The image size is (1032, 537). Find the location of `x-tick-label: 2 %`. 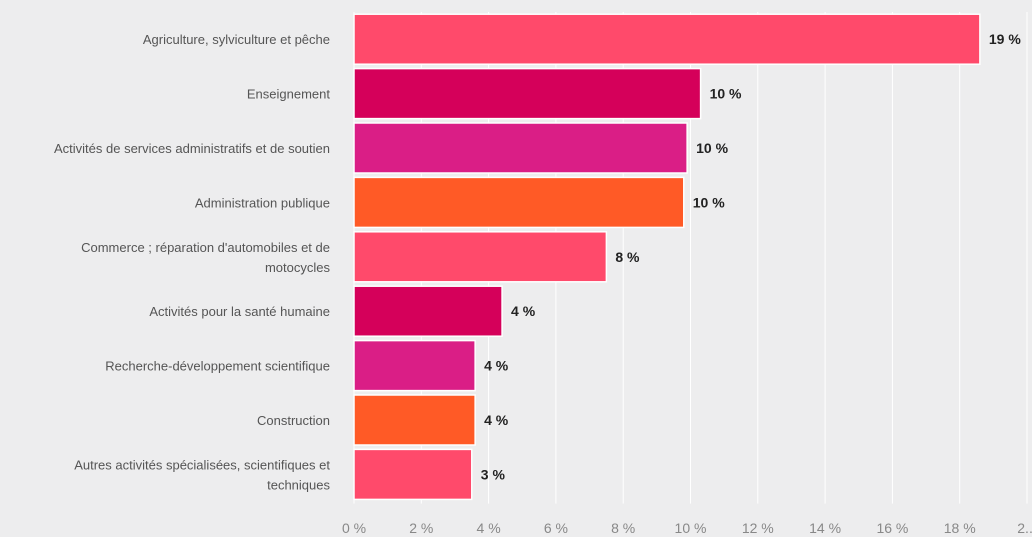

x-tick-label: 2 % is located at coordinates (421, 528).